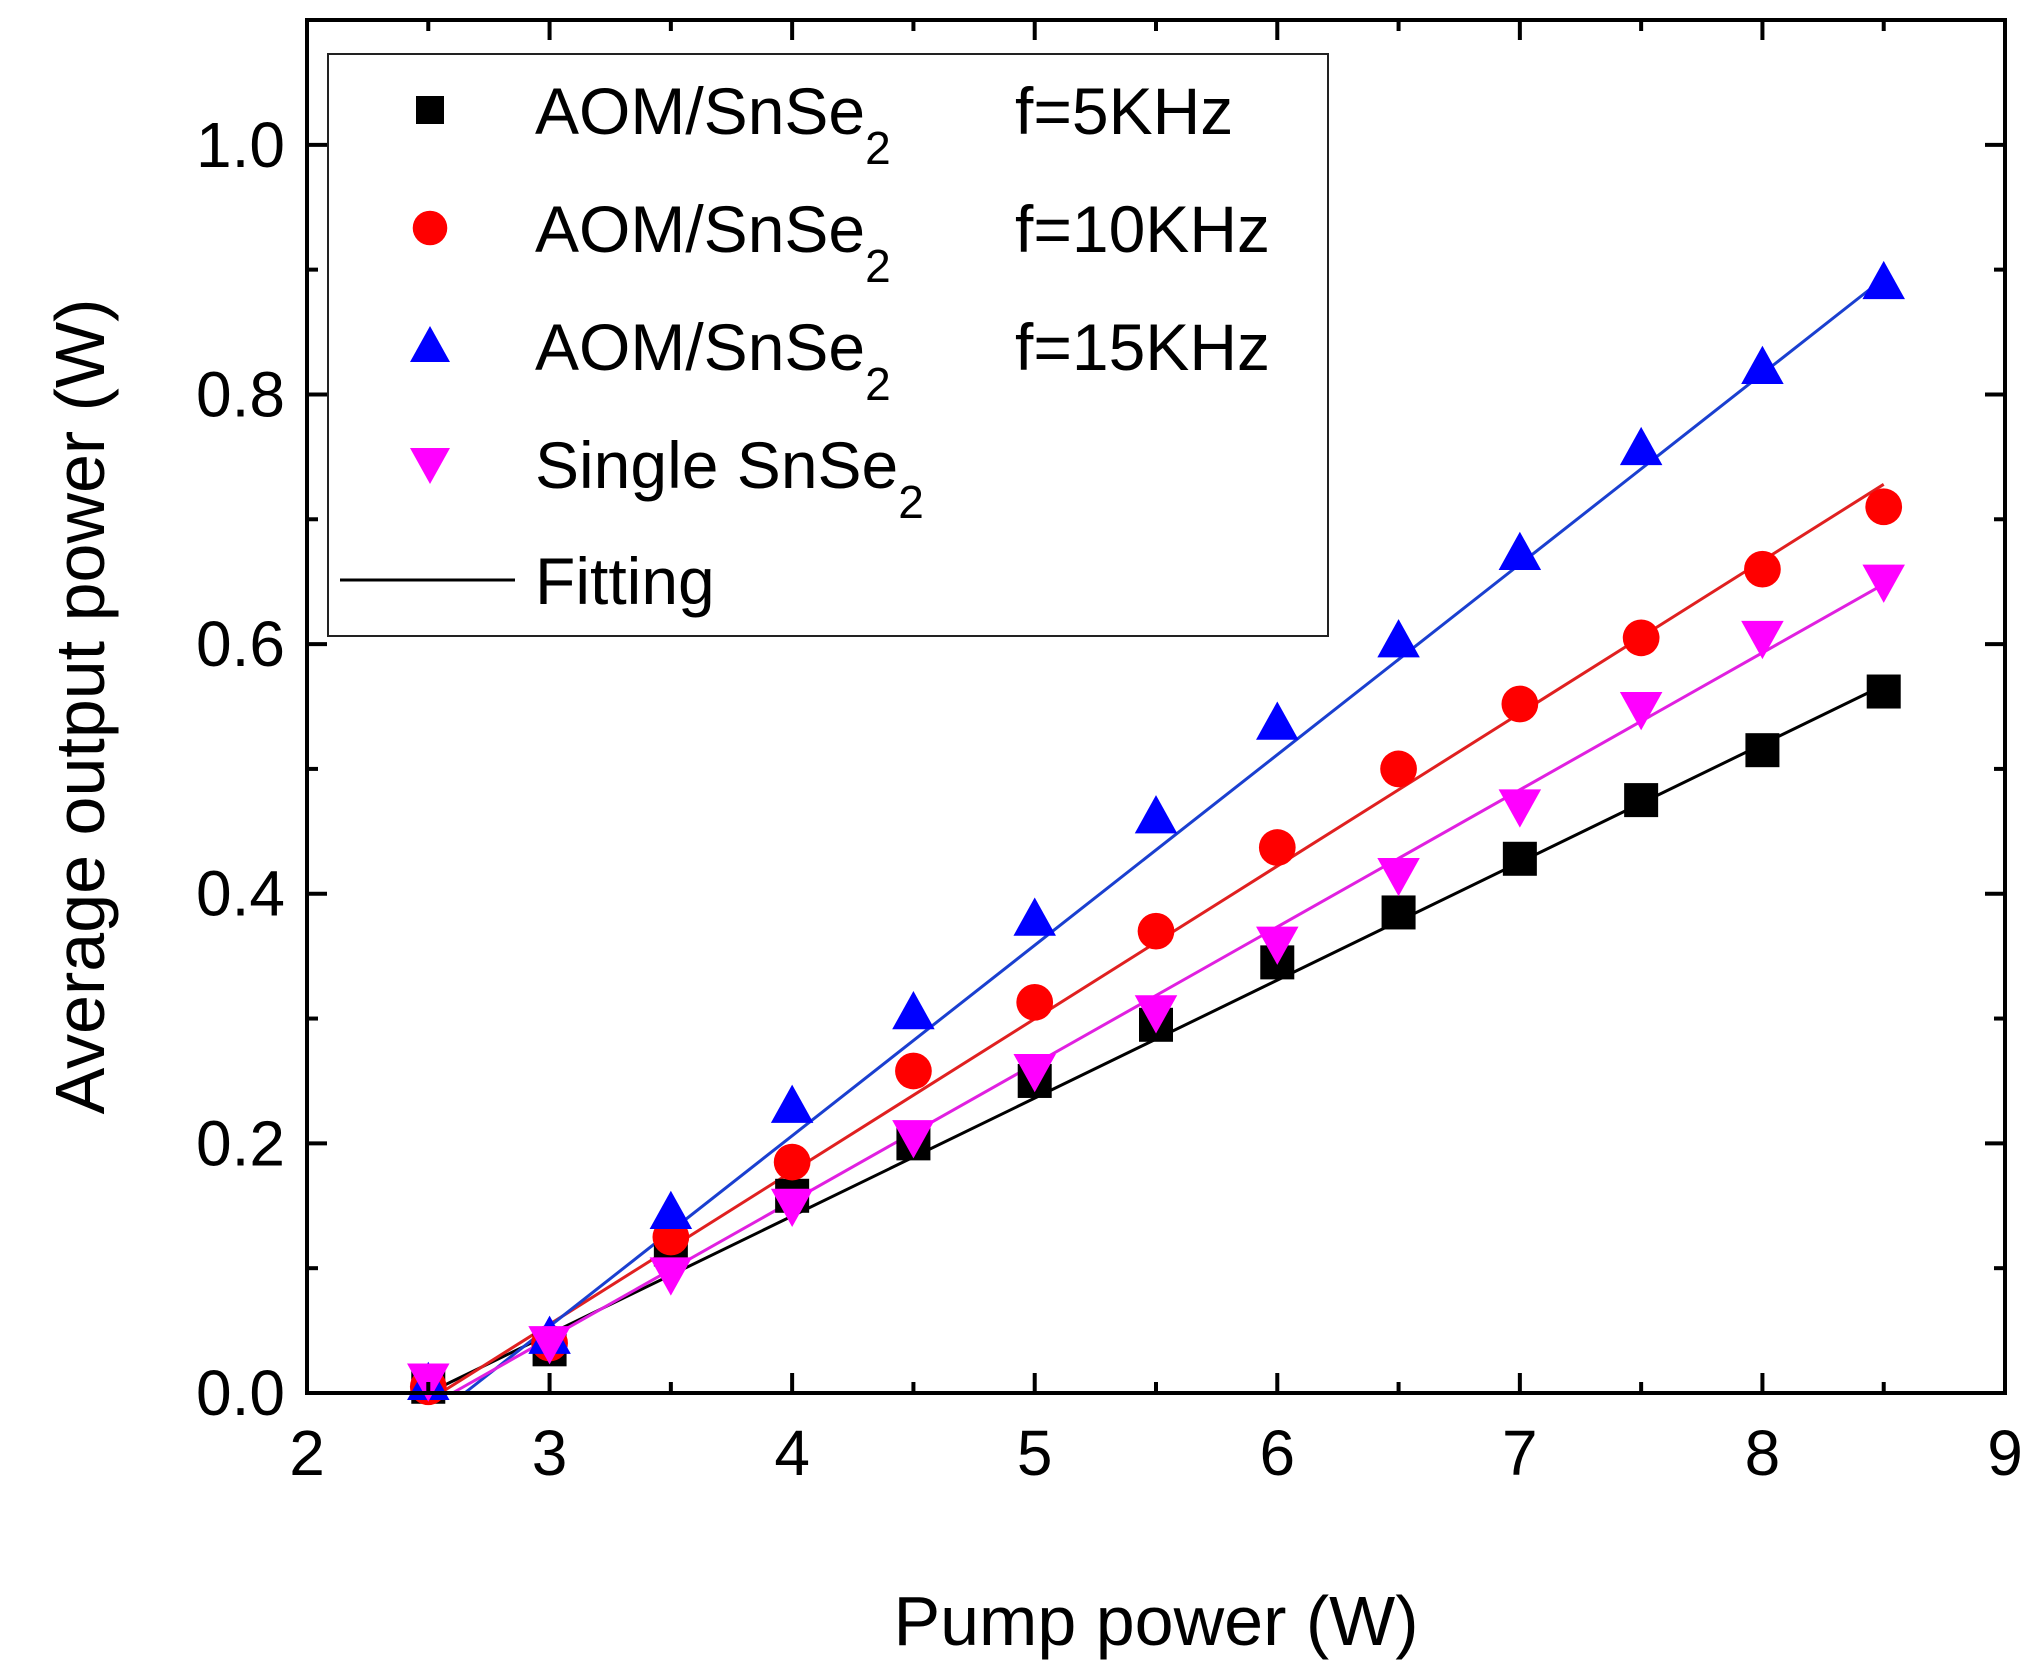  I want to click on x-tick-label: 2, so click(307, 1453).